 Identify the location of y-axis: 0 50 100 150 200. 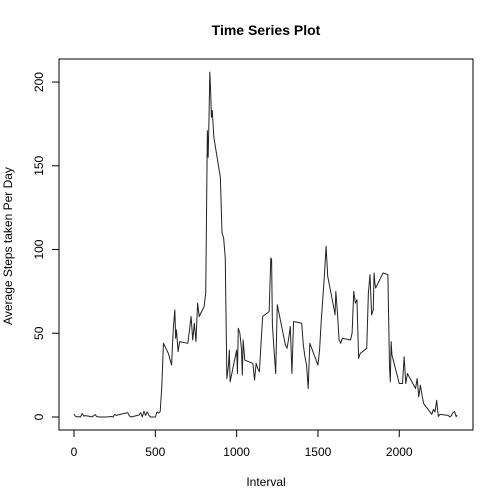
(46, 246).